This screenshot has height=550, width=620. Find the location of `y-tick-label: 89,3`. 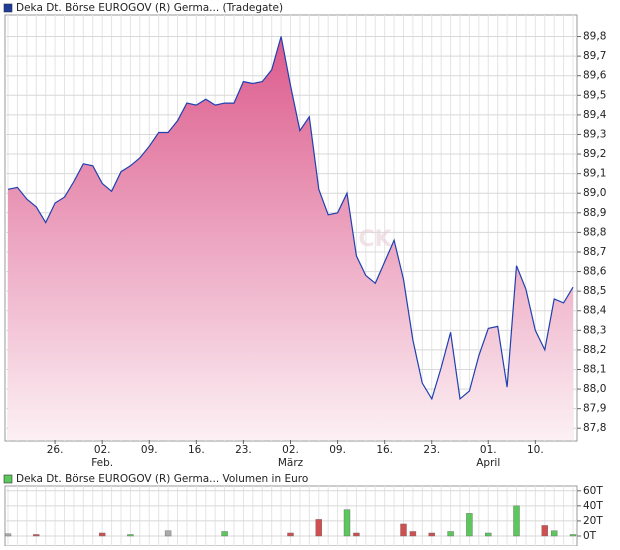

y-tick-label: 89,3 is located at coordinates (594, 134).